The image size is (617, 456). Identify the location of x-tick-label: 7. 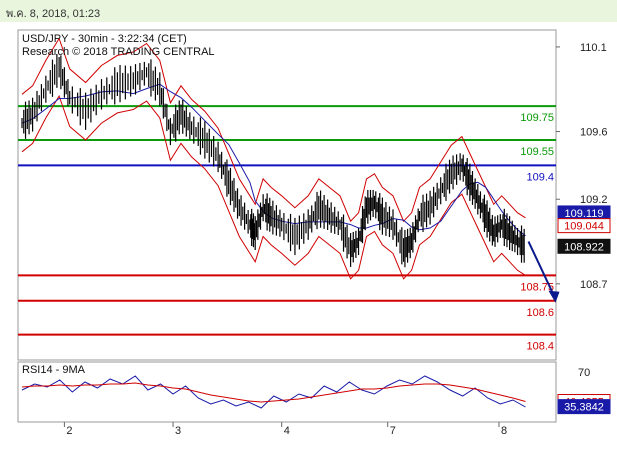
(393, 431).